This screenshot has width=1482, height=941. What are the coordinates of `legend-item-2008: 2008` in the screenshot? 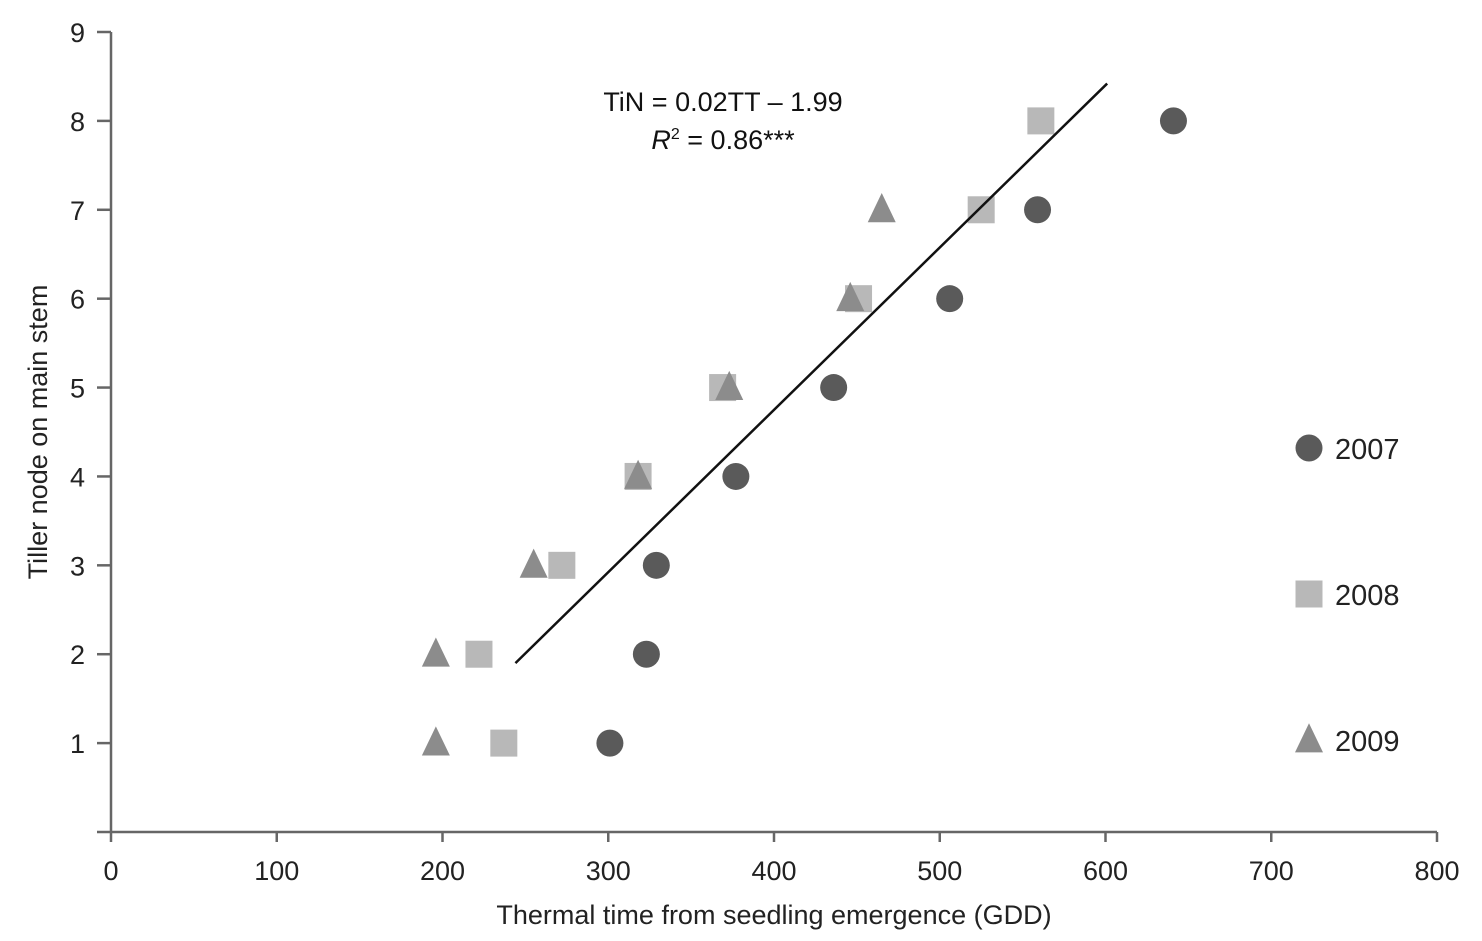 It's located at (1347, 596).